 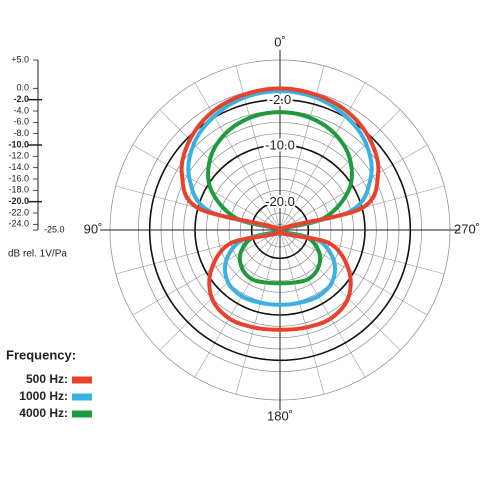 I want to click on ring-label: -10.0, so click(x=280, y=144).